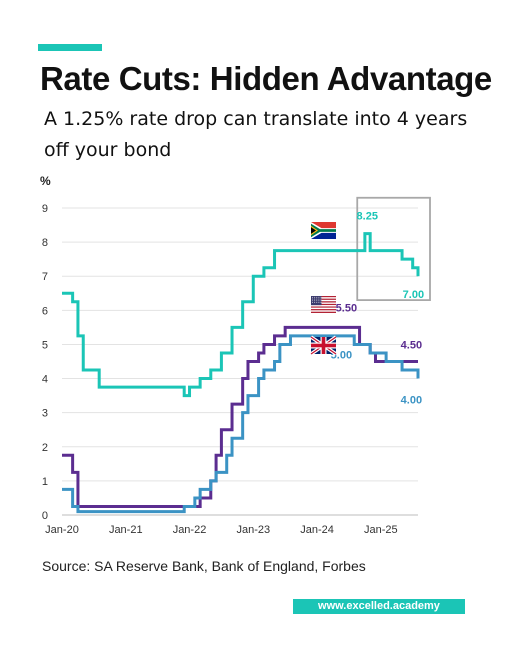  I want to click on sa-value-label: 7.00, so click(413, 295).